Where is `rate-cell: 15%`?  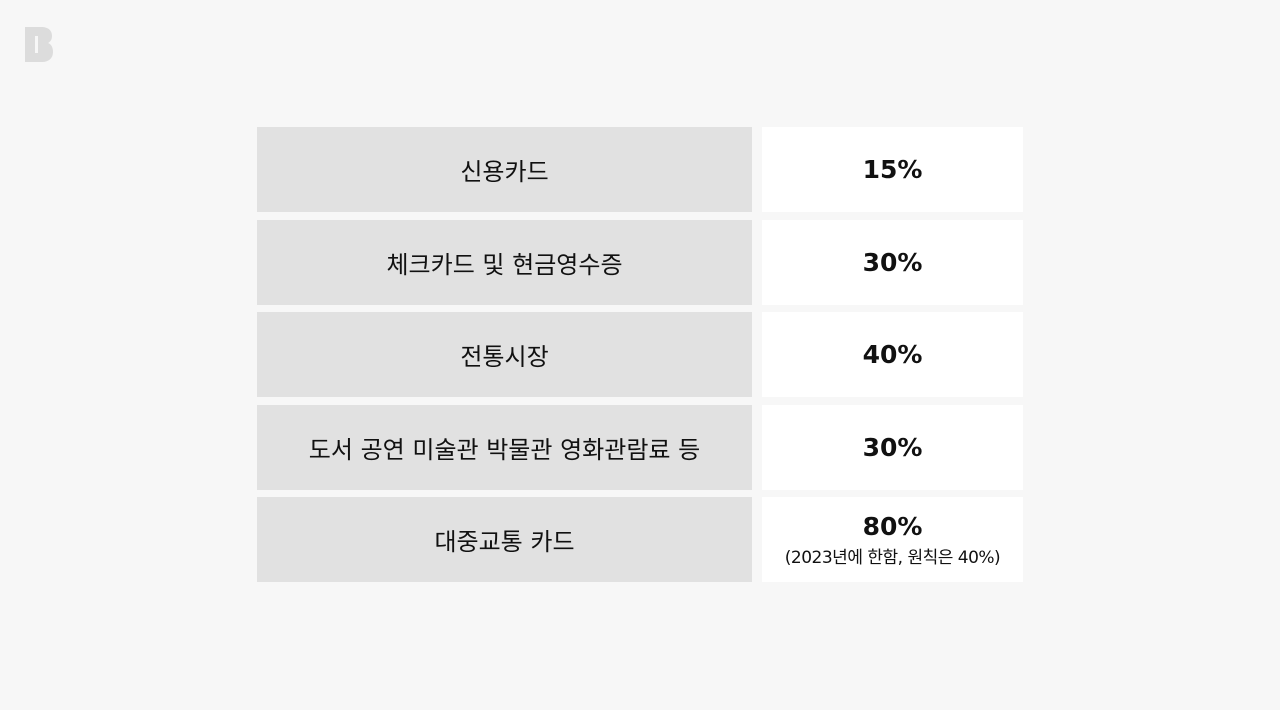 rate-cell: 15% is located at coordinates (892, 169).